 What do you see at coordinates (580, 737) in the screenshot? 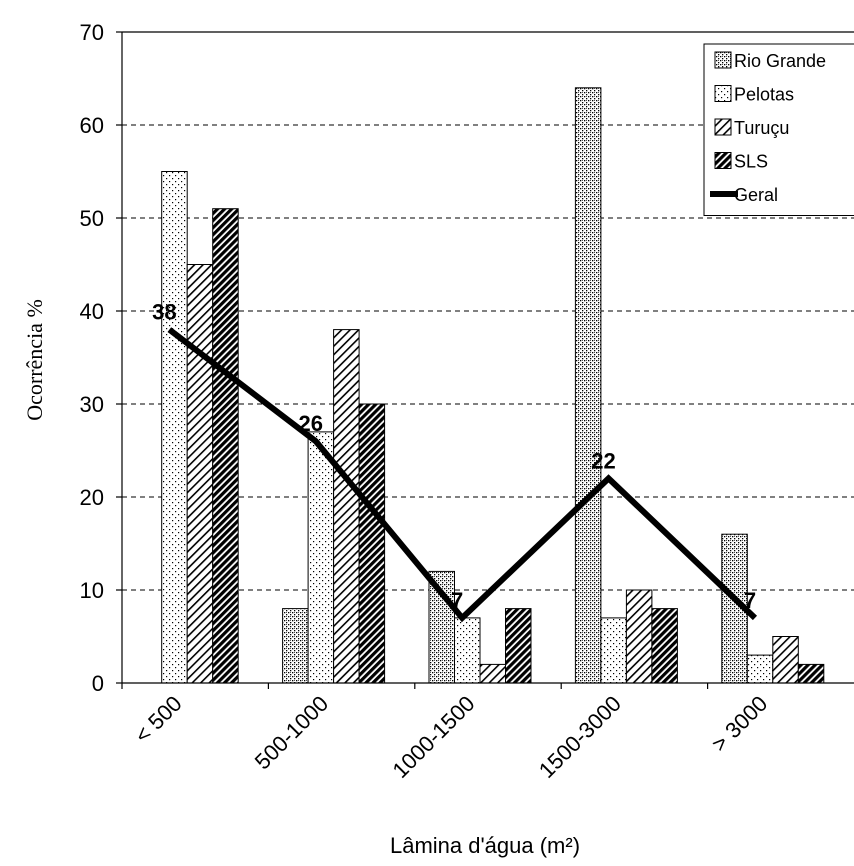
I see `x-tick-label: 1500-3000` at bounding box center [580, 737].